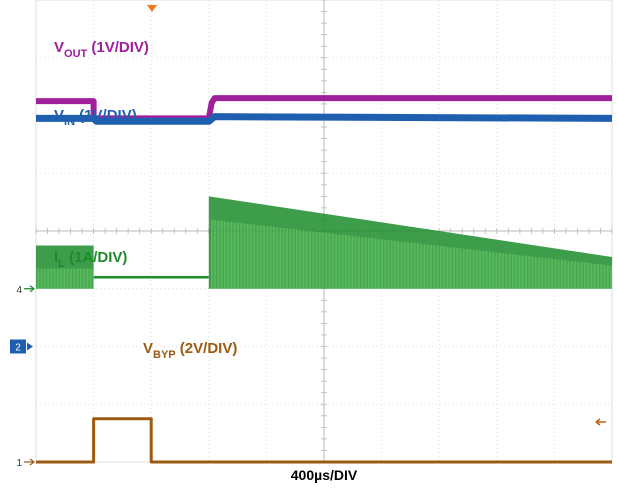  Describe the element at coordinates (190, 350) in the screenshot. I see `series-label-byp: VBYP (2V/DIV)` at that location.